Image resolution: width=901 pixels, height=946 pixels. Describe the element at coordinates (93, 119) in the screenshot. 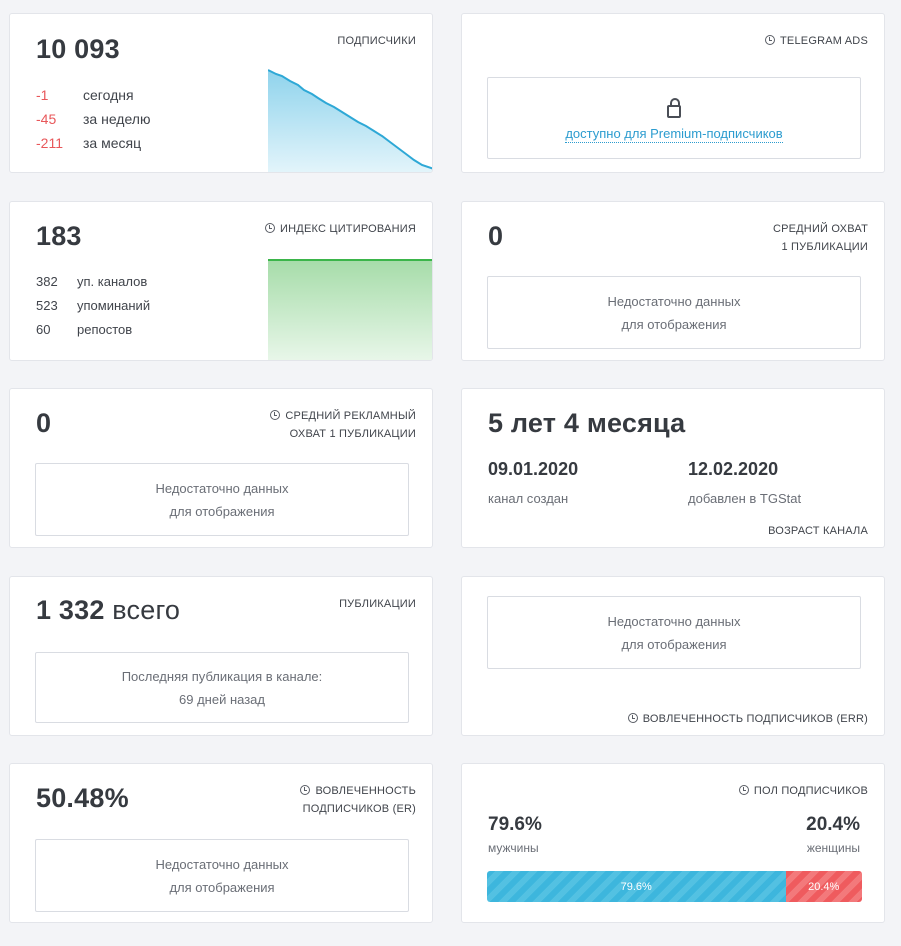

I see `change-week: -45 за неделю` at that location.